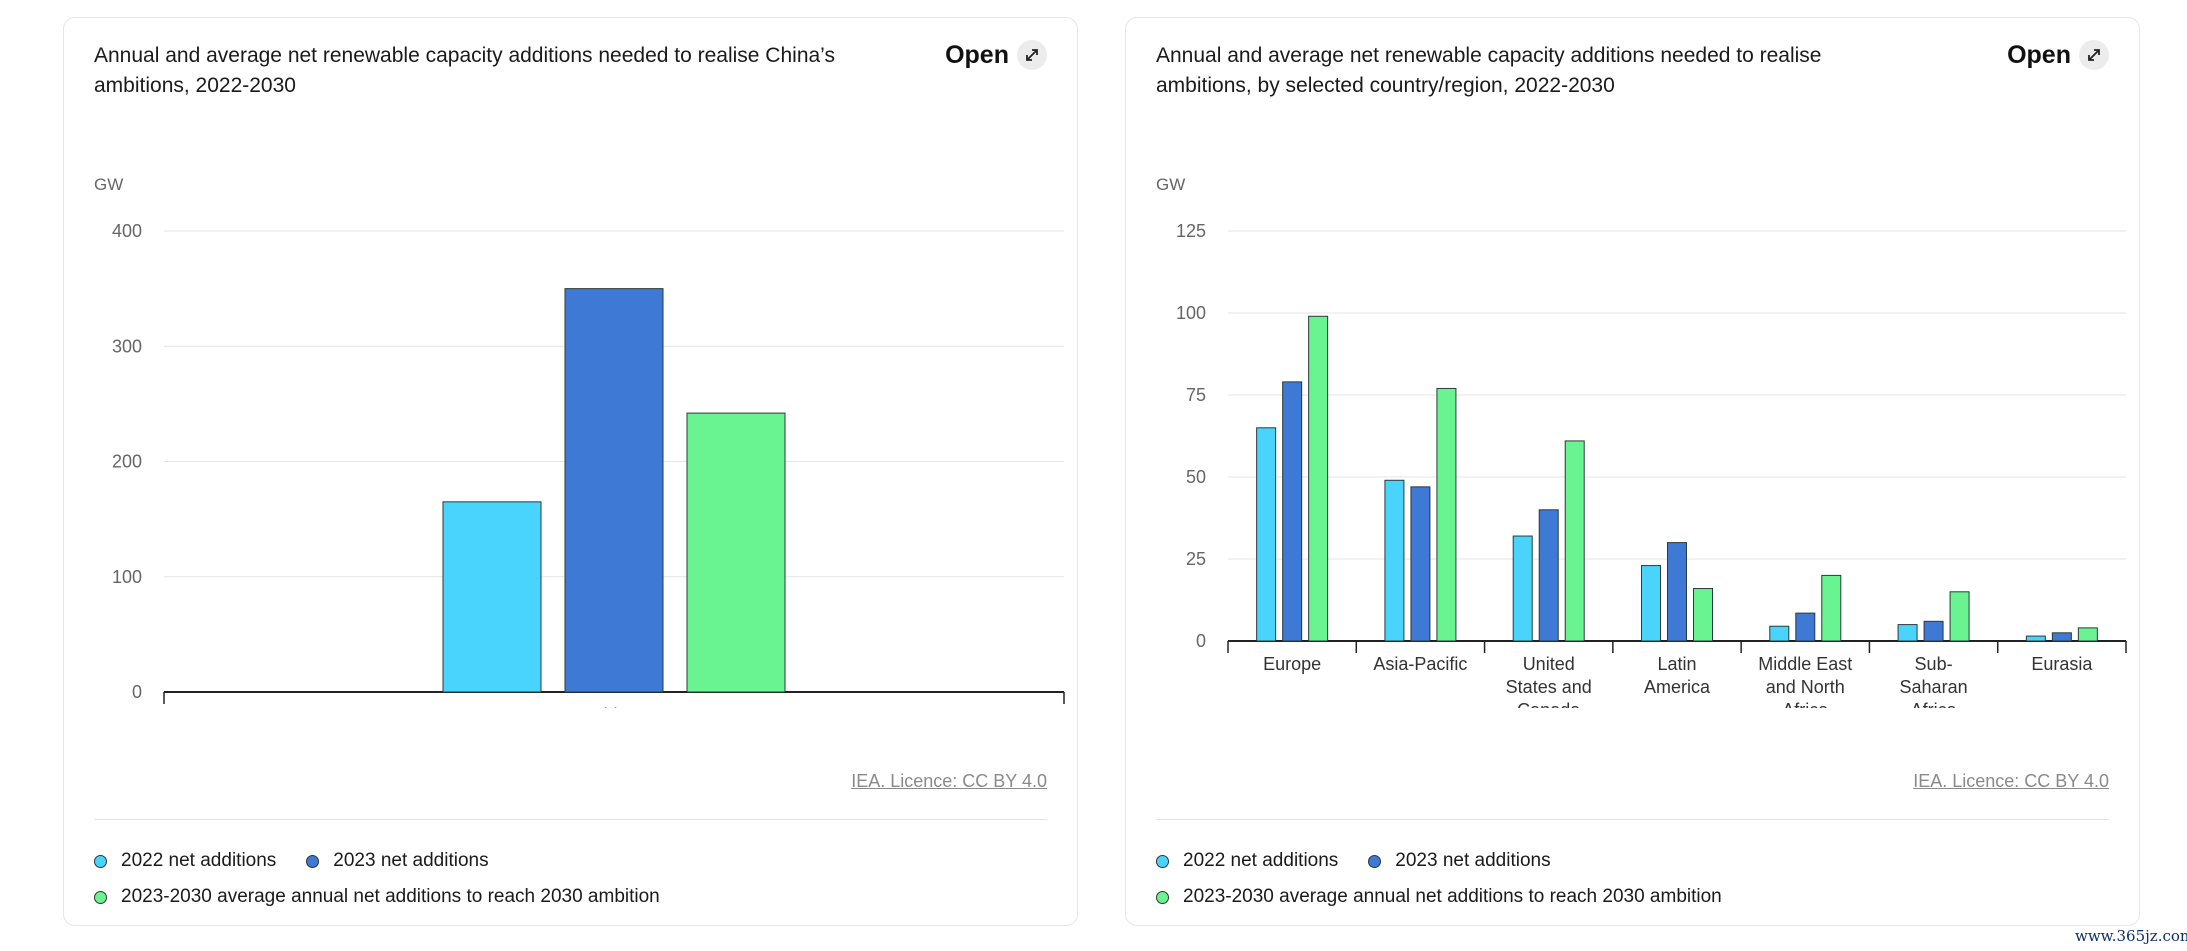 The image size is (2187, 951). What do you see at coordinates (1934, 664) in the screenshot?
I see `x-tick-label: Sub-` at bounding box center [1934, 664].